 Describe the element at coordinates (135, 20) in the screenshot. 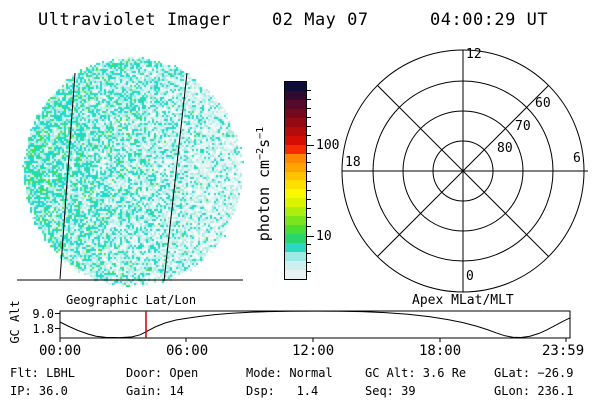

I see `page-title: Ultraviolet Imager` at that location.